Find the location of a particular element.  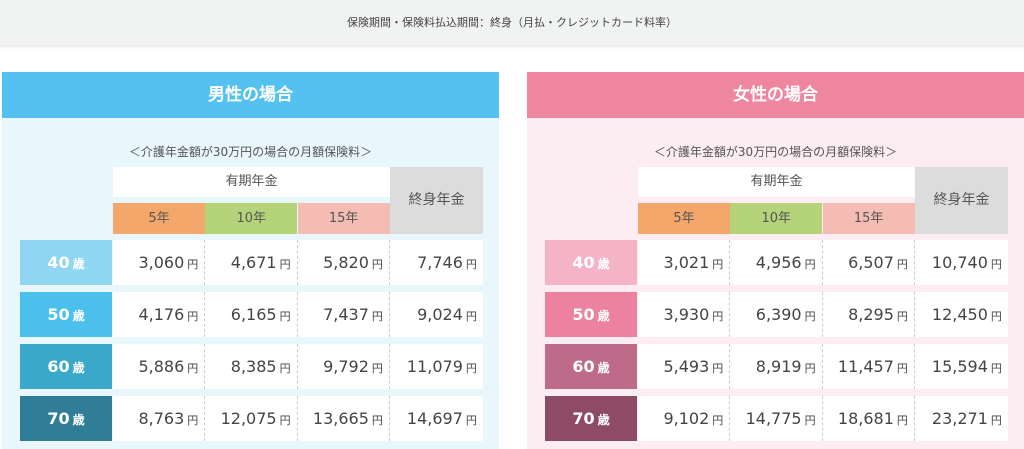

premium-cell: 9,102 円 is located at coordinates (684, 418).